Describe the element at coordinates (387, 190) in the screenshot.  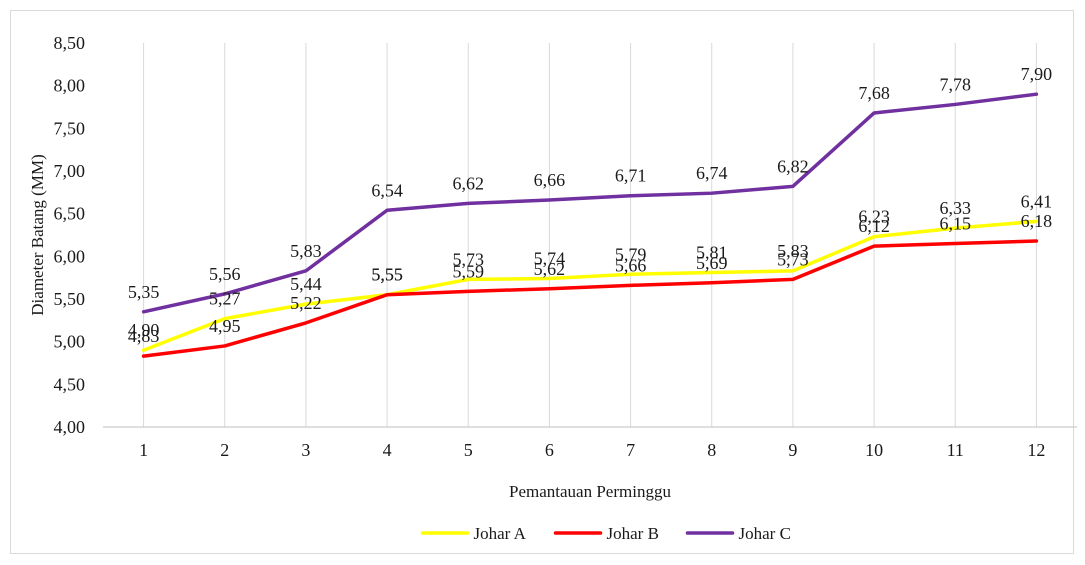
I see `data-label: 6,54` at that location.